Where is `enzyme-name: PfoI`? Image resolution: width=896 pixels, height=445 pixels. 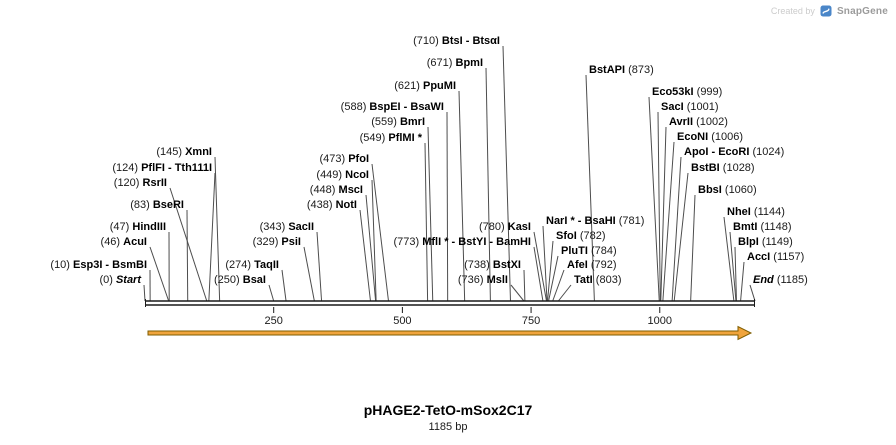
enzyme-name: PfoI is located at coordinates (358, 159).